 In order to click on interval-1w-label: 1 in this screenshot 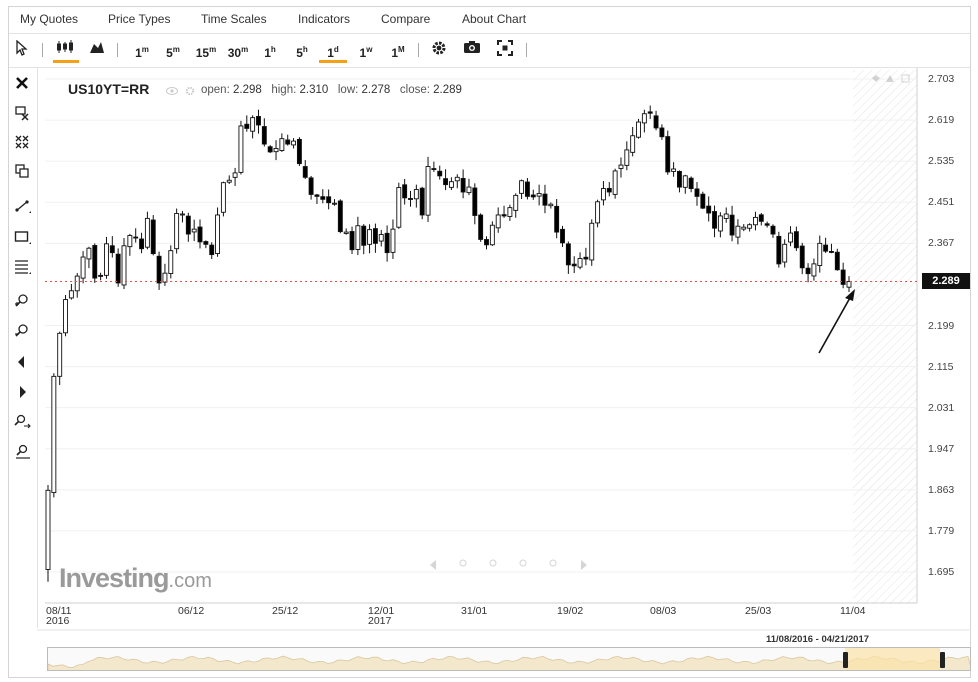, I will do `click(363, 53)`.